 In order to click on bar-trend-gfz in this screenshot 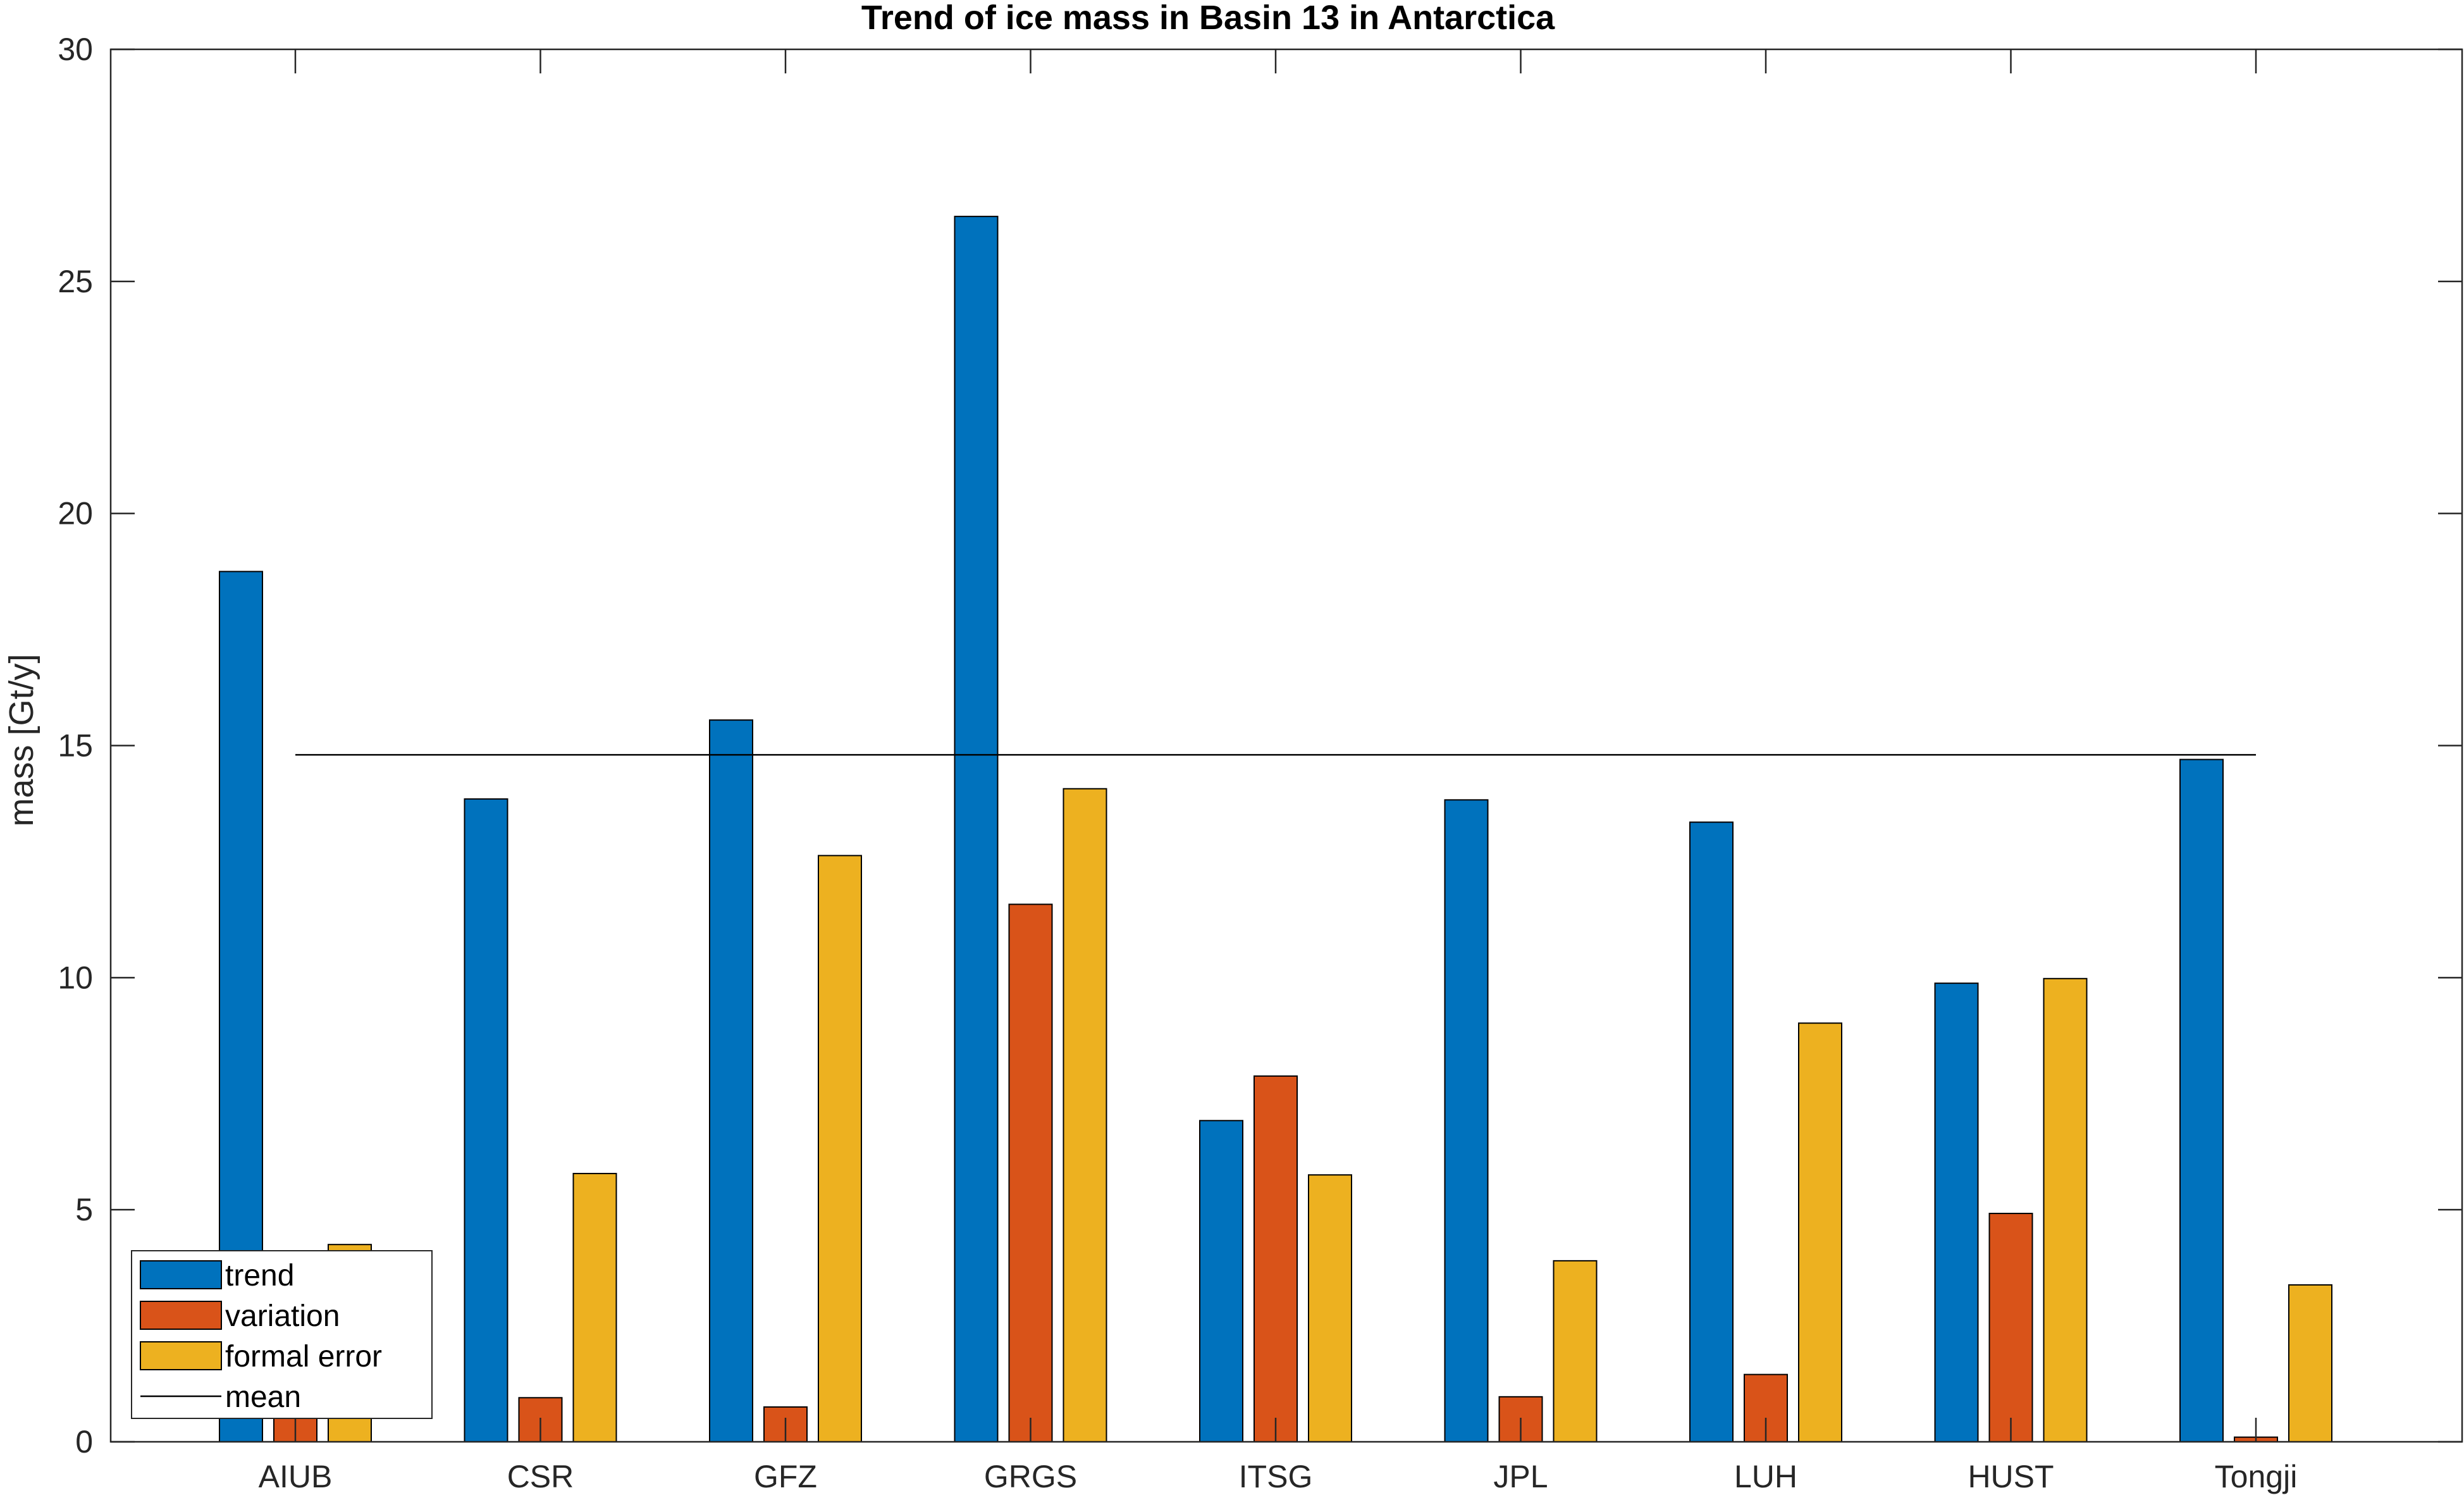, I will do `click(731, 1080)`.